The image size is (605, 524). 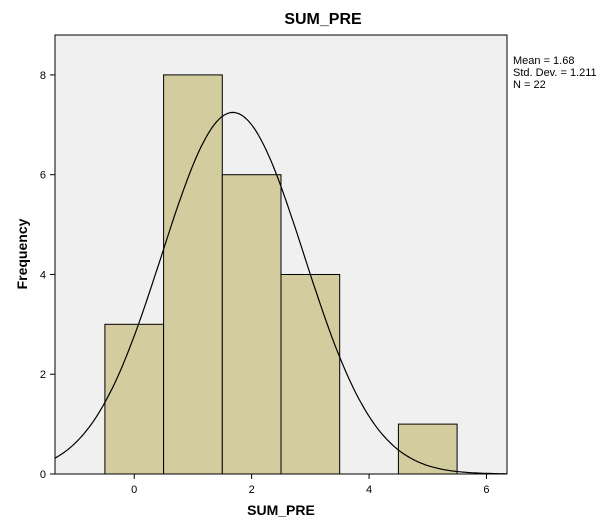 What do you see at coordinates (529, 85) in the screenshot?
I see `stat-n: N = 22` at bounding box center [529, 85].